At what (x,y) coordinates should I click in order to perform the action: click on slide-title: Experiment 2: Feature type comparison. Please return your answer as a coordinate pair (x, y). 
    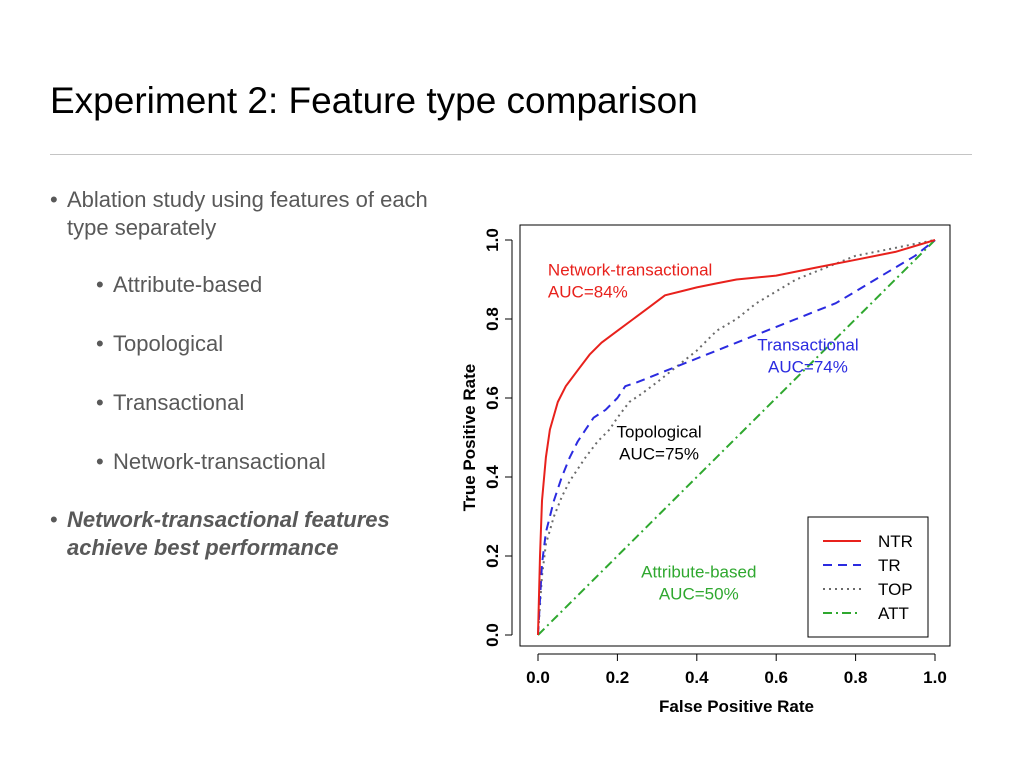
    Looking at the image, I should click on (374, 100).